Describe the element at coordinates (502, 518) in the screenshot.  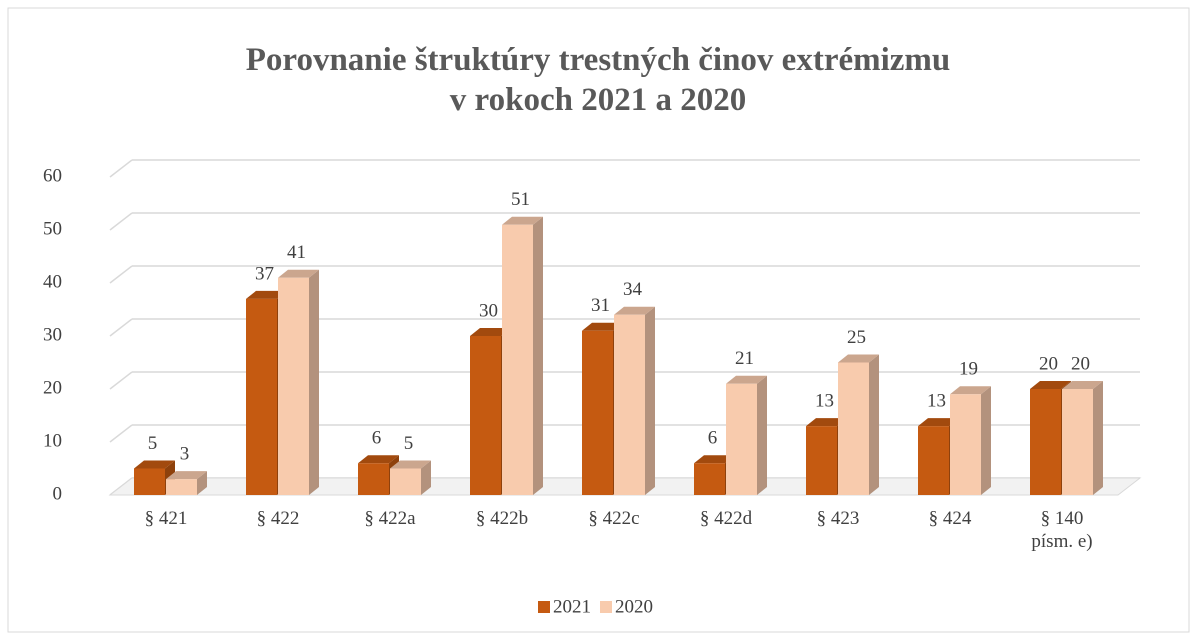
I see `x-tick-label: § 422b` at that location.